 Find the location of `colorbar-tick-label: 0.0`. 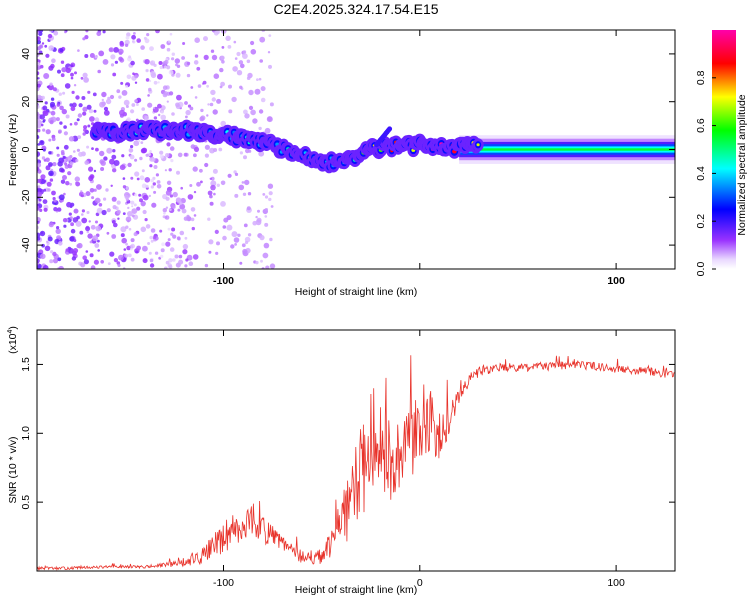

colorbar-tick-label: 0.0 is located at coordinates (701, 269).